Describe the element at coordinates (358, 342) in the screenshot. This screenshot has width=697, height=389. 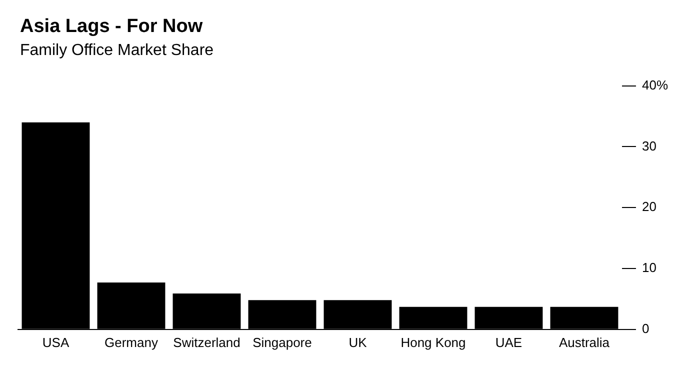
I see `x-tick-label: UK` at that location.